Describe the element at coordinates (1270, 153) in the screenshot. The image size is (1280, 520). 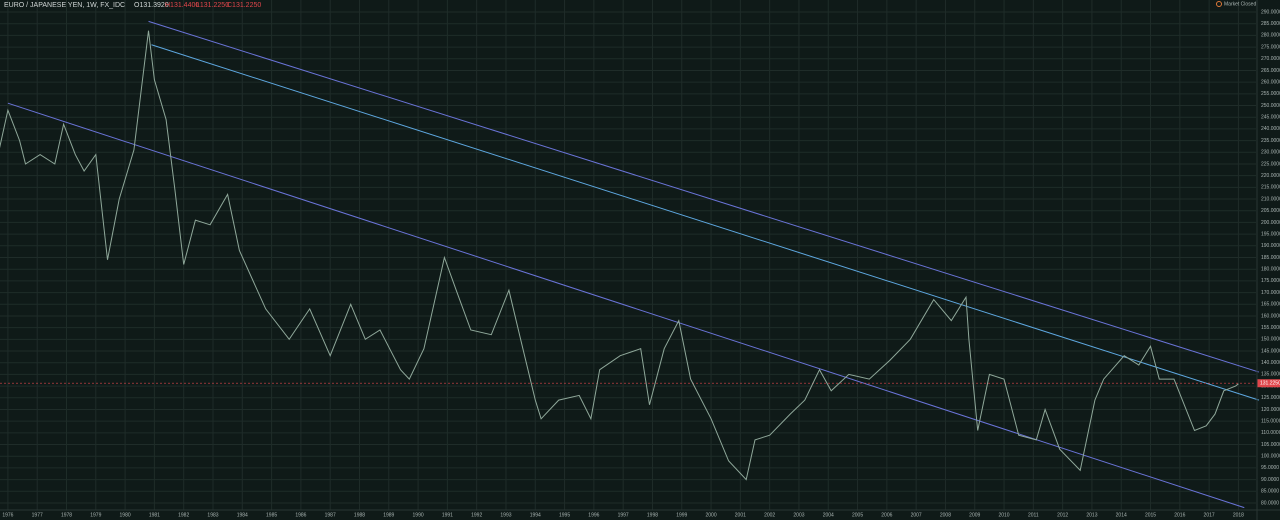
I see `y-tick-label: 230.0000` at that location.